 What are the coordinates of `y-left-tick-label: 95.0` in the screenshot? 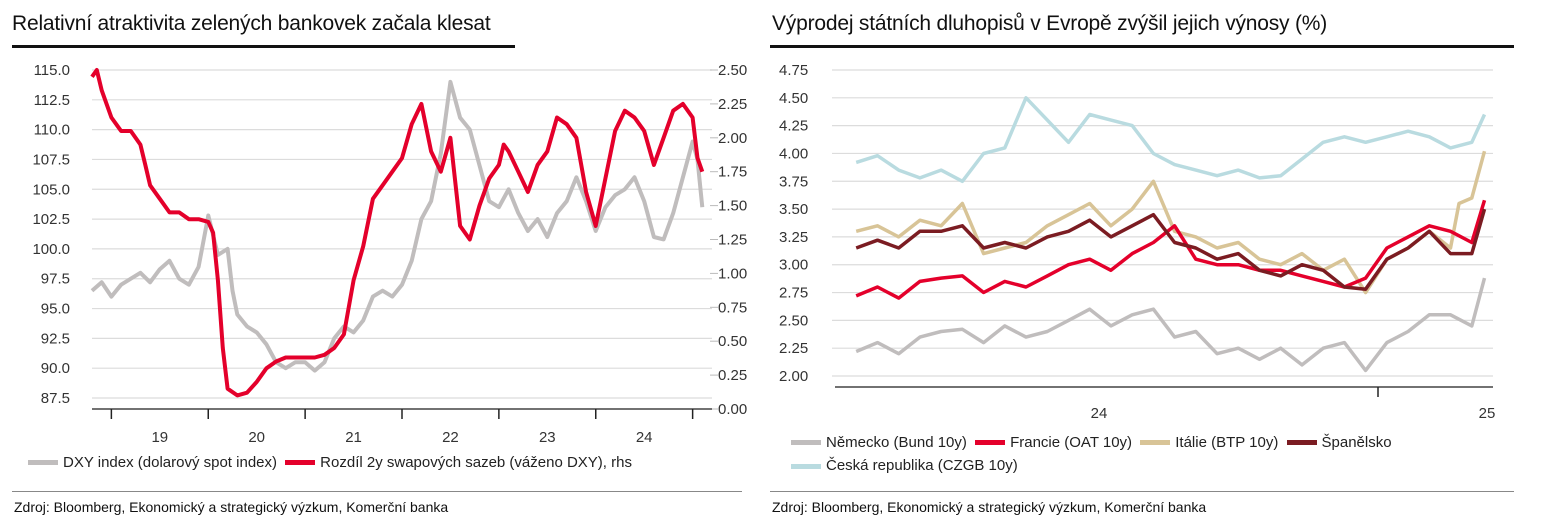 It's located at (55, 309).